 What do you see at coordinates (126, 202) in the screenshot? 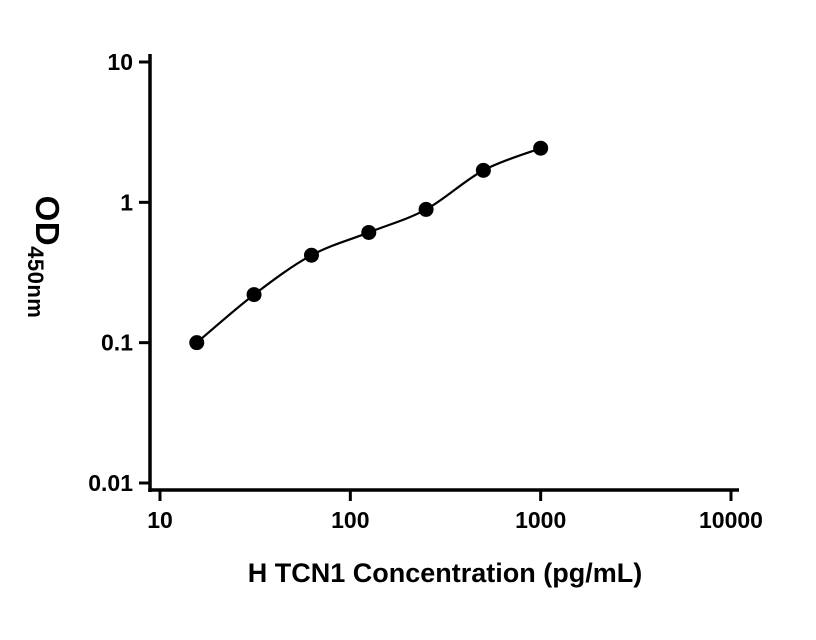
I see `y-tick-label: 1` at bounding box center [126, 202].